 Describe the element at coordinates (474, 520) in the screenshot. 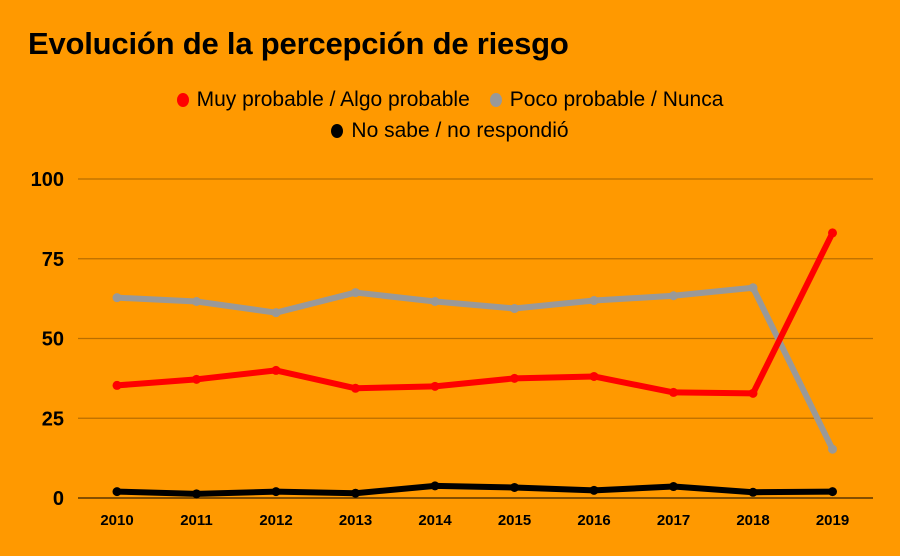

I see `x-axis-ticks: 2010 2011 2012 2013 2014 2015 2016 2017 2018 2019` at that location.